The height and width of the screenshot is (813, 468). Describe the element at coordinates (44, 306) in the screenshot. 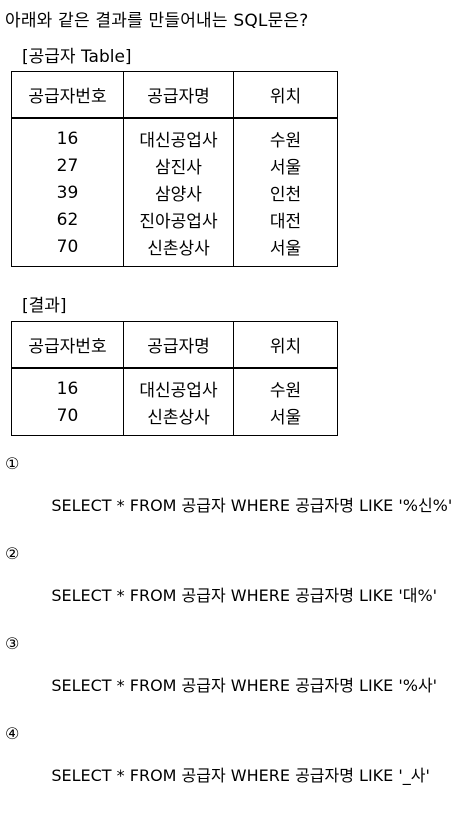

I see `result-table-caption: [결과]` at that location.